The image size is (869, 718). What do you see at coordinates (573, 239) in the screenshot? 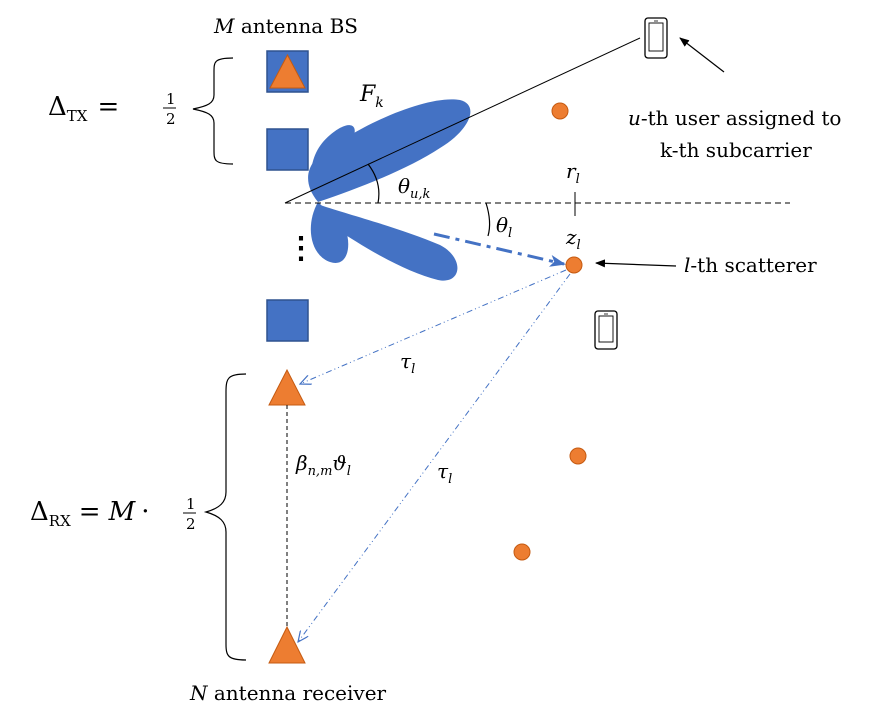
I see `z-l-label: zl` at bounding box center [573, 239].